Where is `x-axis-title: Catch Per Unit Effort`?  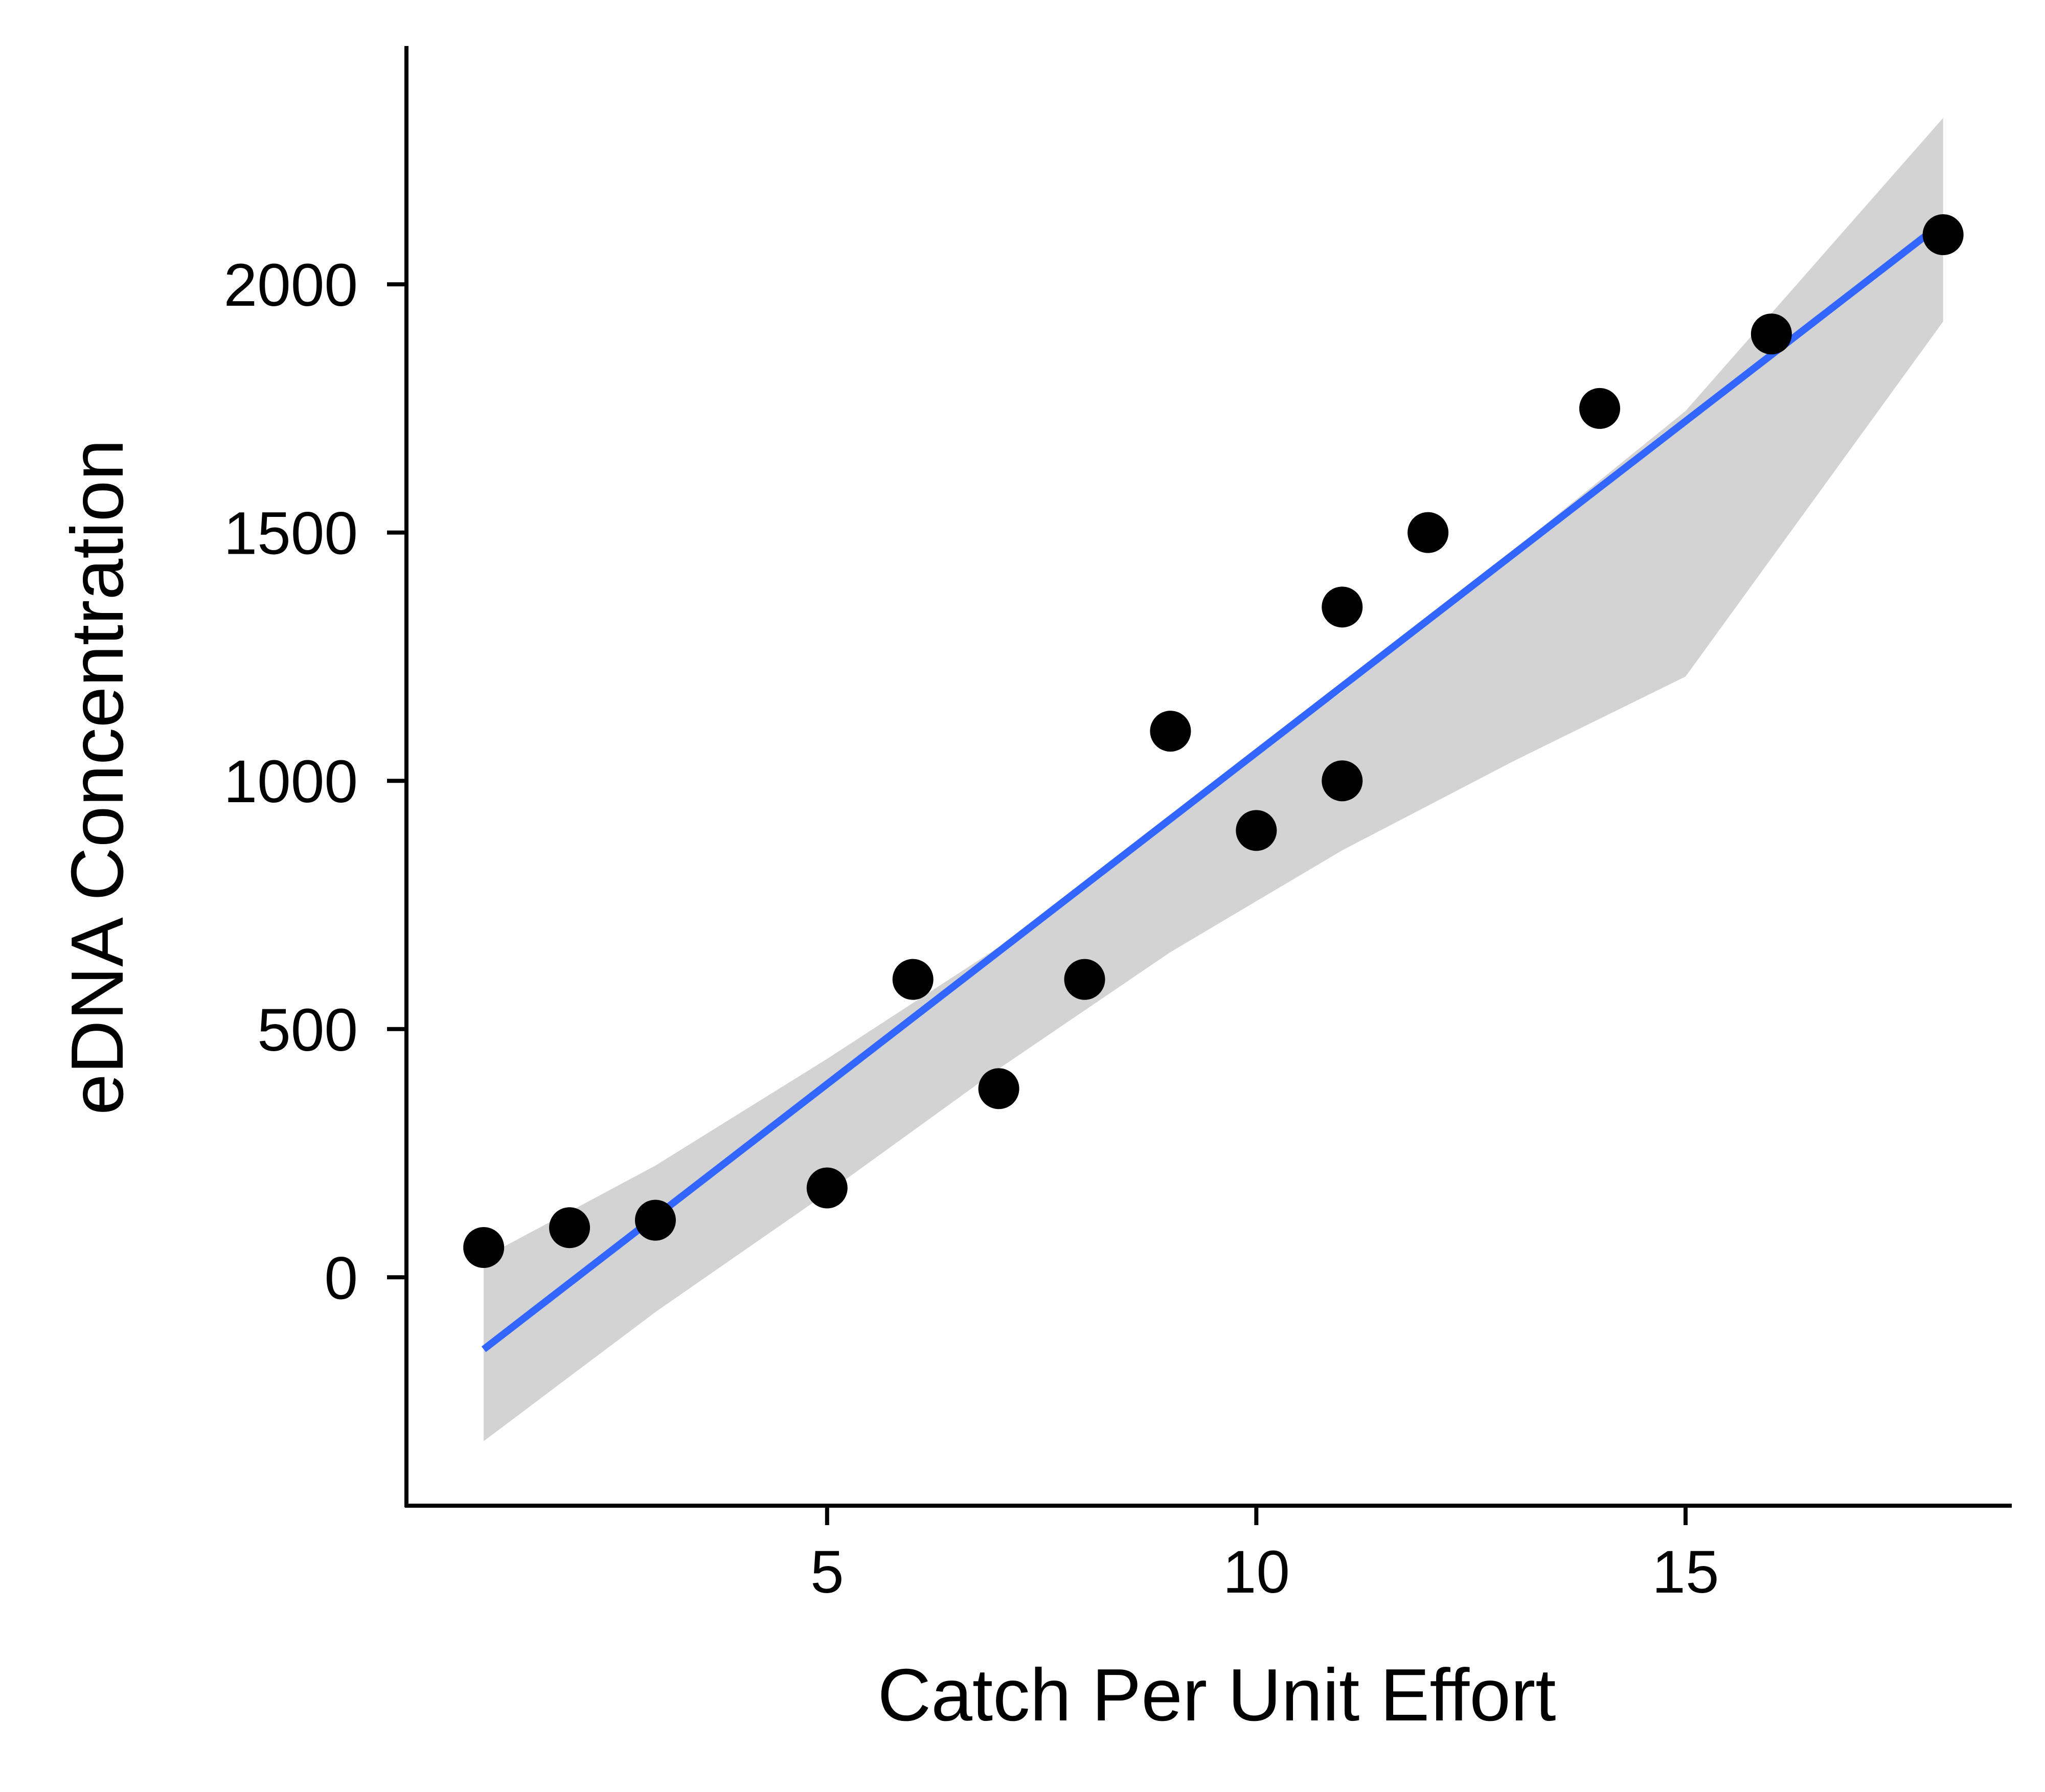
x-axis-title: Catch Per Unit Effort is located at coordinates (1216, 1695).